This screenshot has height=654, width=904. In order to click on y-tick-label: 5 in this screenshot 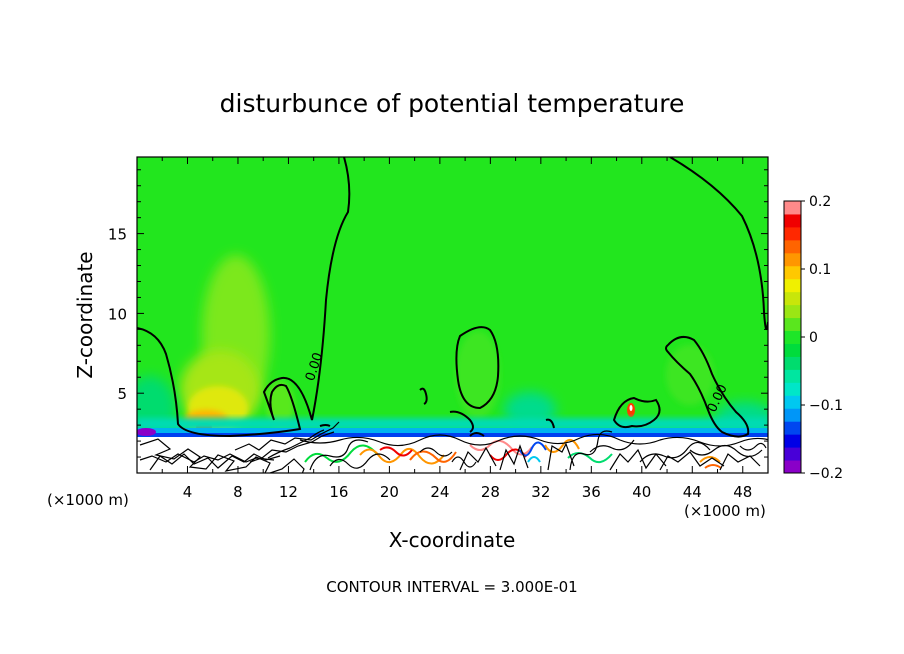, I will do `click(122, 394)`.